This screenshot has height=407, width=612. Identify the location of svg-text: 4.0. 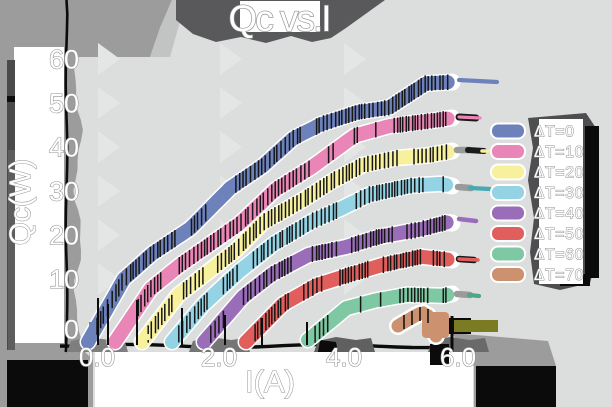
(344, 357).